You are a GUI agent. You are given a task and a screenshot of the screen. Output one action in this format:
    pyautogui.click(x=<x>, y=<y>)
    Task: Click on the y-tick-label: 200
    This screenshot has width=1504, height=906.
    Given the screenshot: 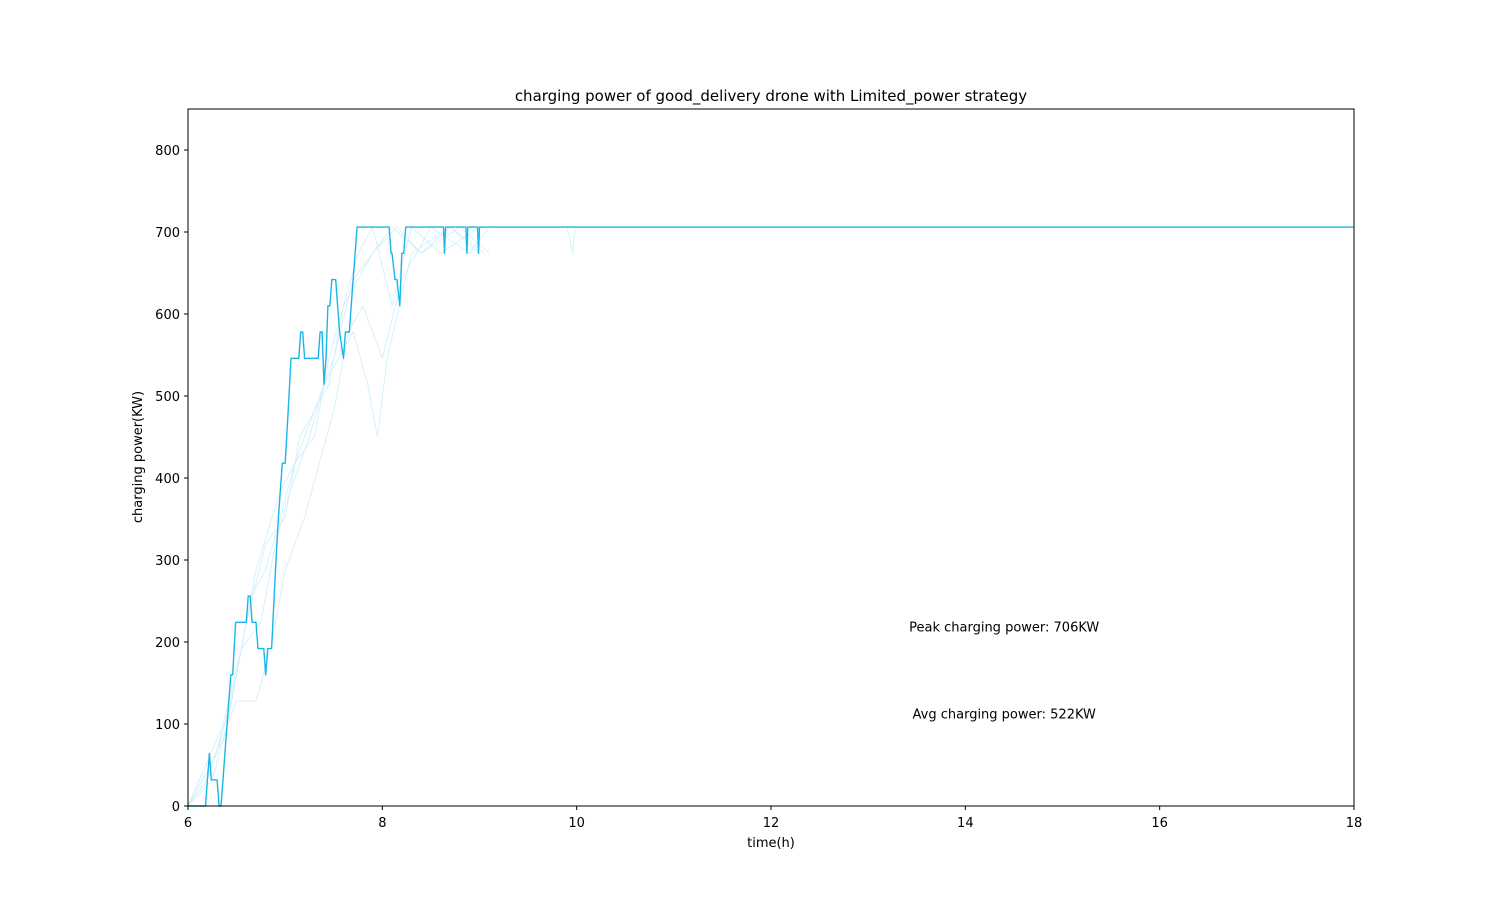 What is the action you would take?
    pyautogui.click(x=167, y=643)
    